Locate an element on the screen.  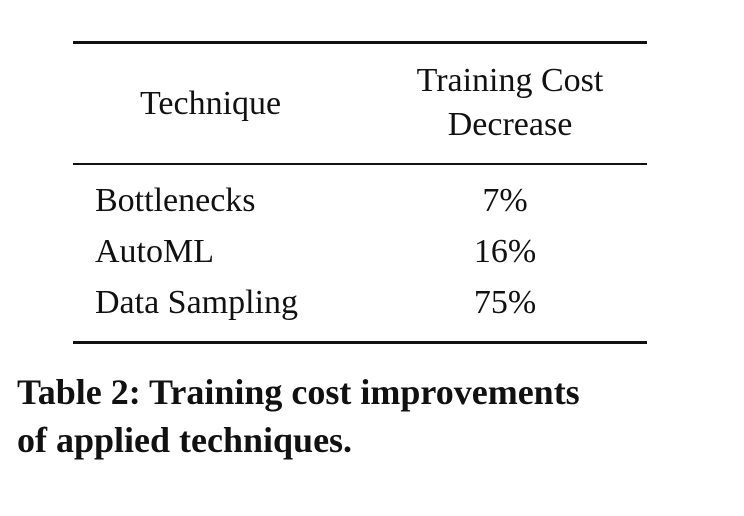
column-header-cost-line2: Decrease is located at coordinates (510, 124).